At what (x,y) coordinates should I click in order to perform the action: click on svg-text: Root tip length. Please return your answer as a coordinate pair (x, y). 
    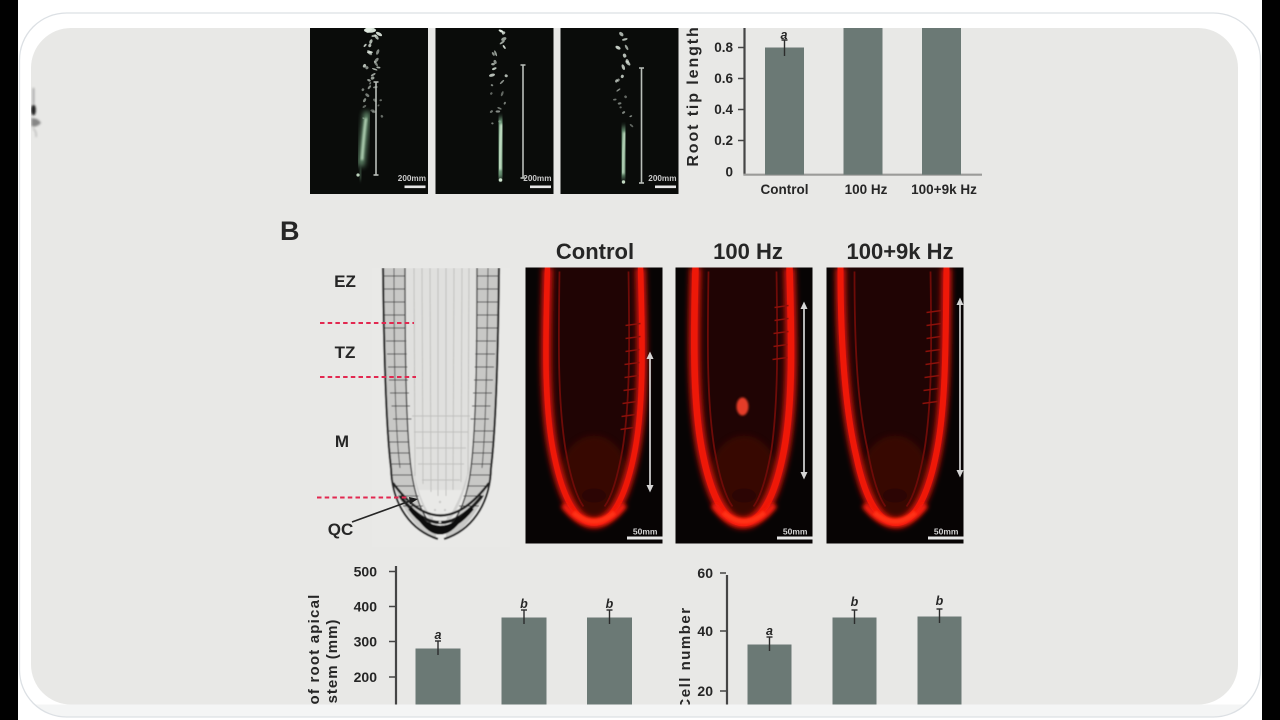
    Looking at the image, I should click on (693, 95).